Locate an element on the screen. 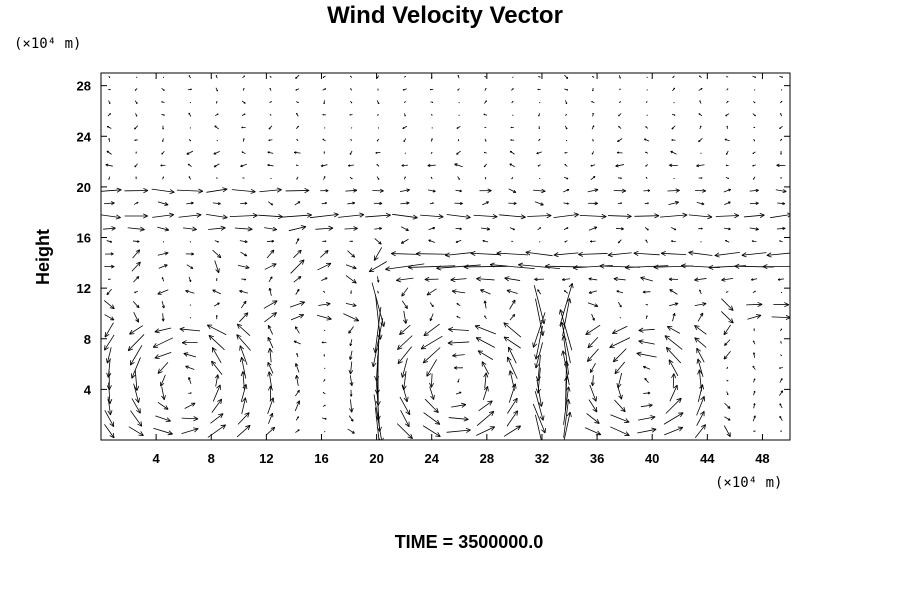 Image resolution: width=900 pixels, height=600 pixels. x-tick-label: 44 is located at coordinates (707, 458).